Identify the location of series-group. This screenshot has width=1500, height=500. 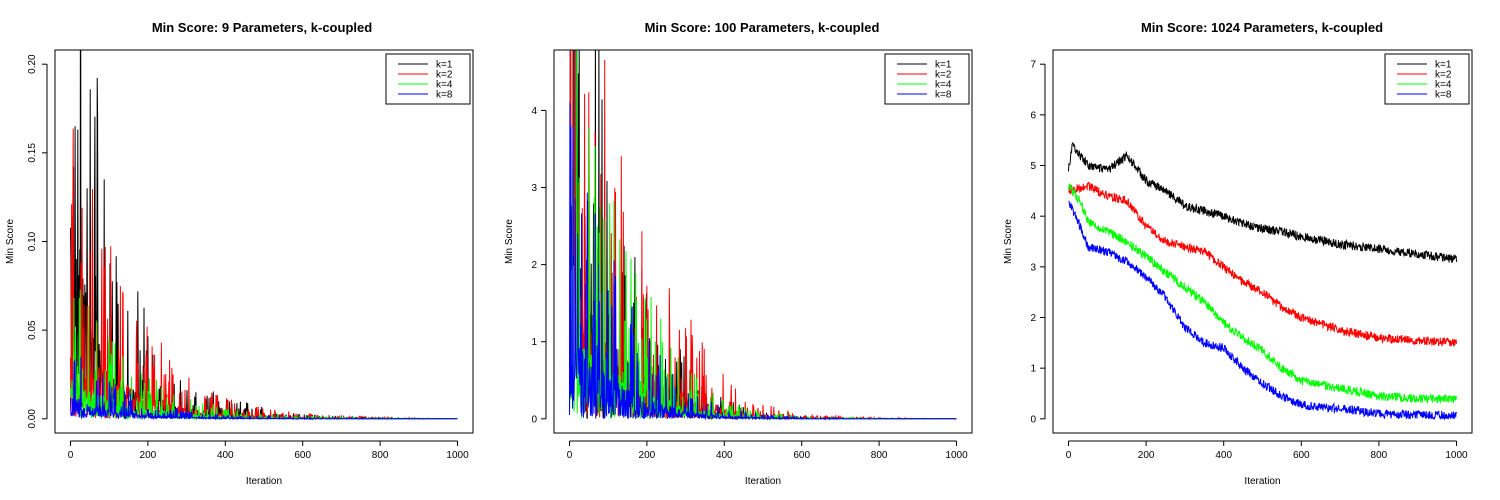
(1262, 281).